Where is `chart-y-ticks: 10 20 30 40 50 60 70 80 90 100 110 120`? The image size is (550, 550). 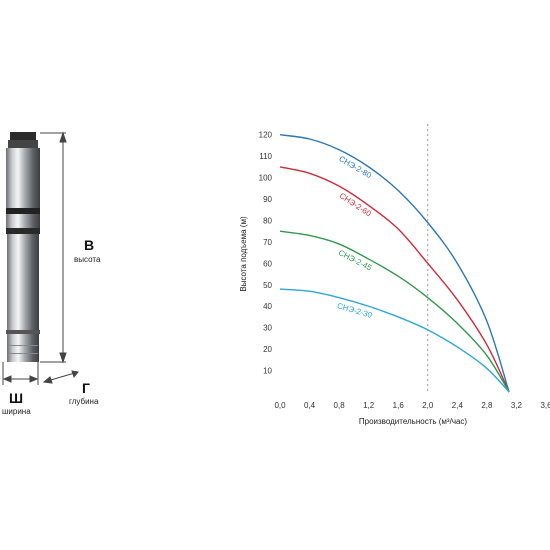 chart-y-ticks: 10 20 30 40 50 60 70 80 90 100 110 120 is located at coordinates (266, 253).